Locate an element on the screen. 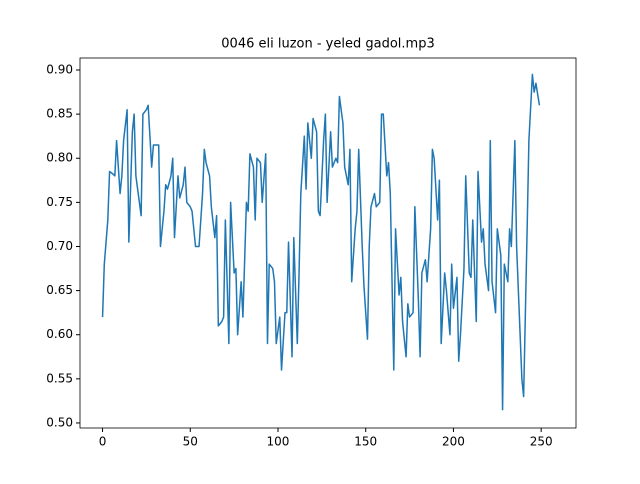 The width and height of the screenshot is (640, 484). x-tick-label: 150 is located at coordinates (365, 442).